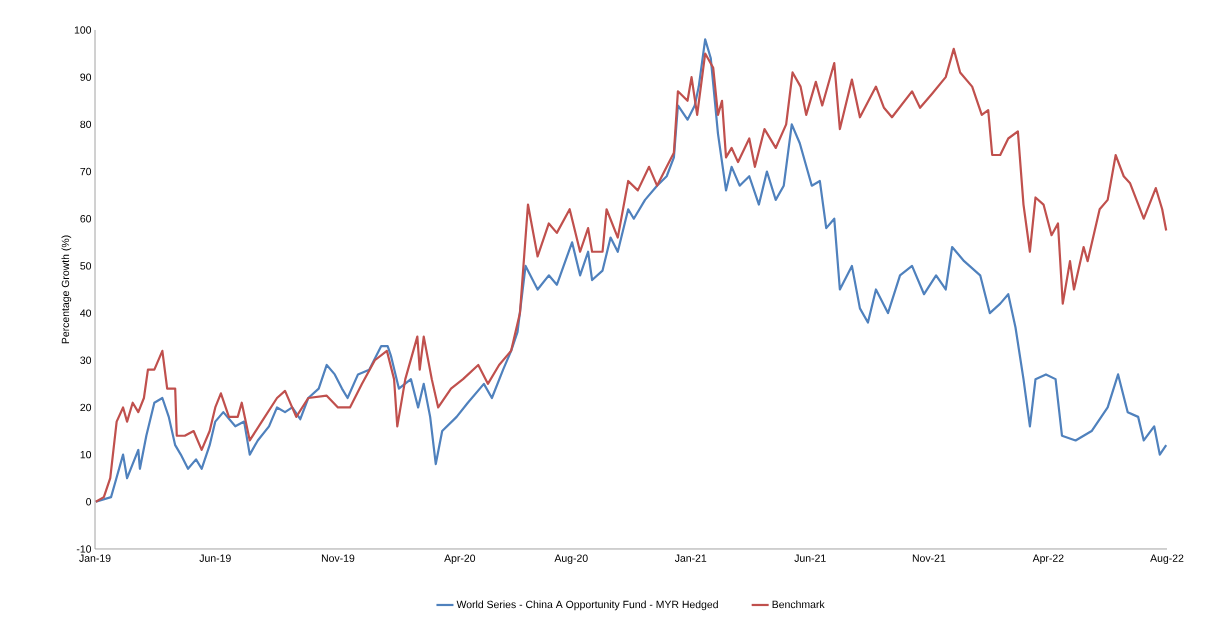 The height and width of the screenshot is (628, 1209). I want to click on x-tick-label: Aug-20, so click(571, 559).